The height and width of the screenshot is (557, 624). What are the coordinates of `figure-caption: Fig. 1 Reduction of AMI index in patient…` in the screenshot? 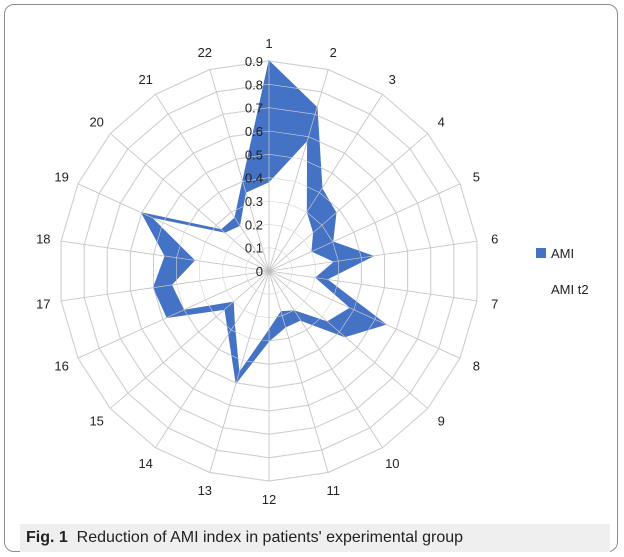 It's located at (315, 538).